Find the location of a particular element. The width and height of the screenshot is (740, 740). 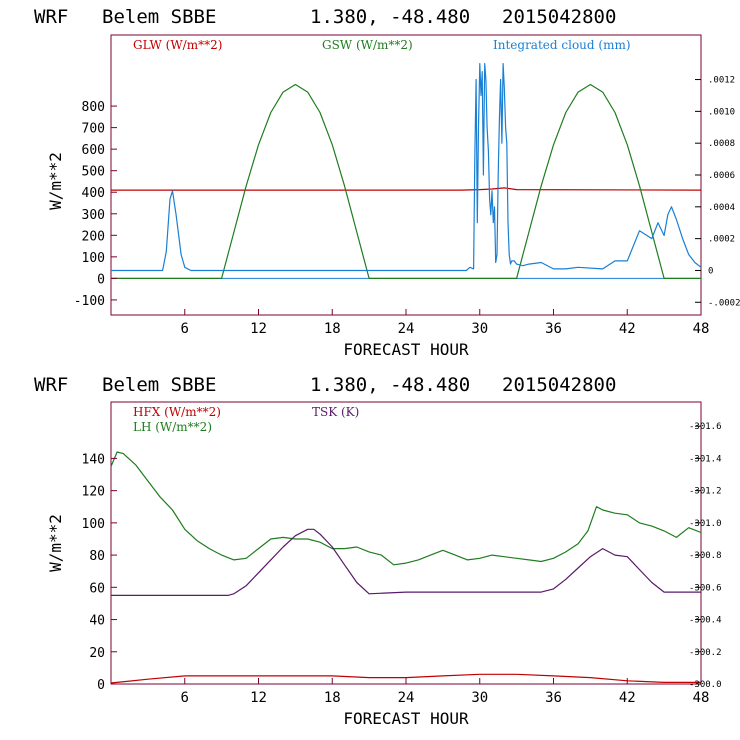

y-tick-label: 20 is located at coordinates (97, 653).